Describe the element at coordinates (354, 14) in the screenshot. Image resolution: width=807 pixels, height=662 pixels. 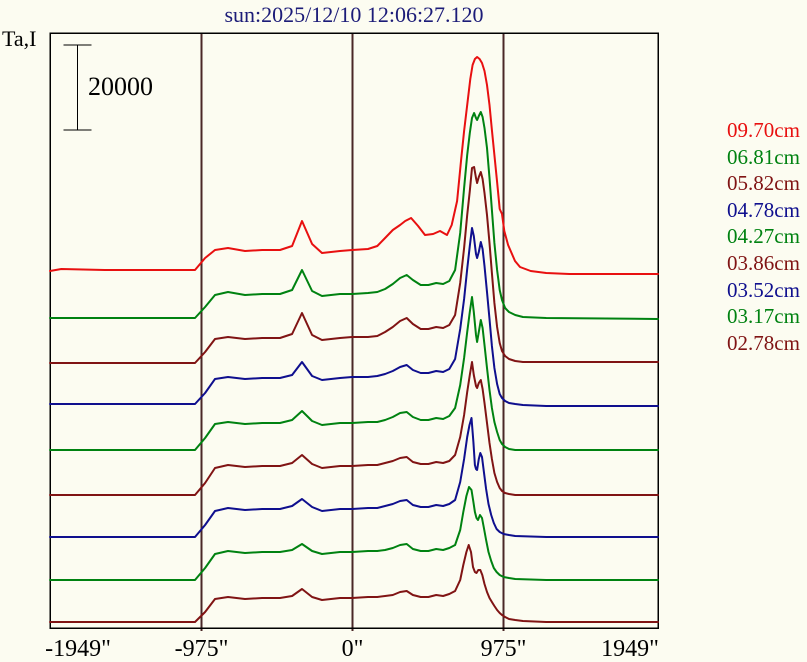
I see `chart-title: sun:2025/12/10 12:06:27.120` at that location.